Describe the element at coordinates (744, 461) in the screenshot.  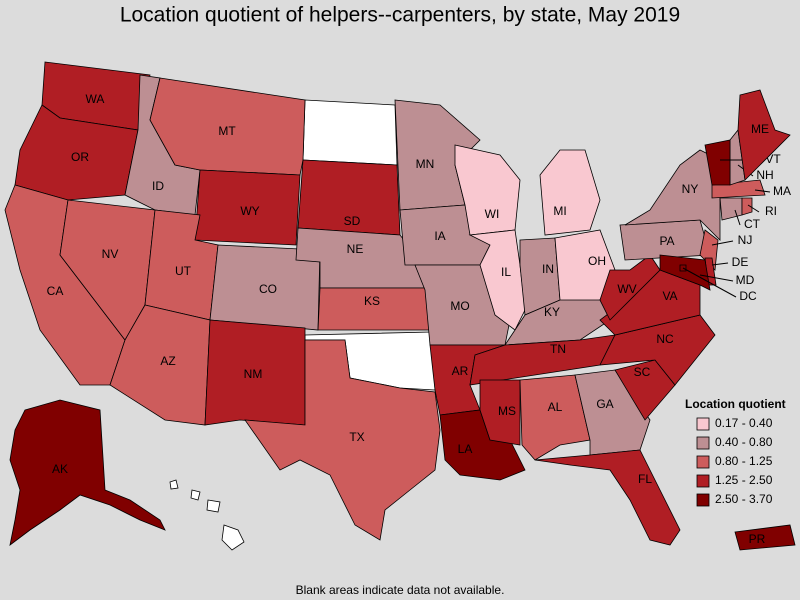
I see `legend-label: 0.80 - 1.25` at that location.